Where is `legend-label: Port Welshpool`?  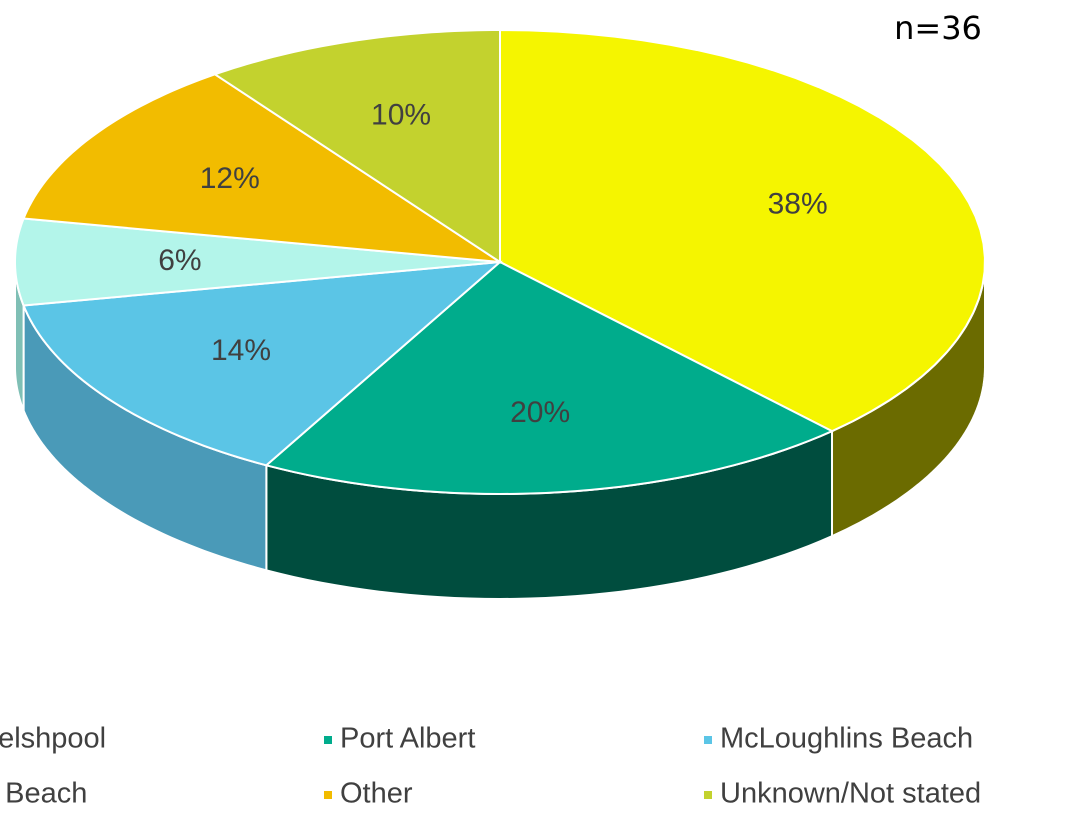 legend-label: Port Welshpool is located at coordinates (53, 739).